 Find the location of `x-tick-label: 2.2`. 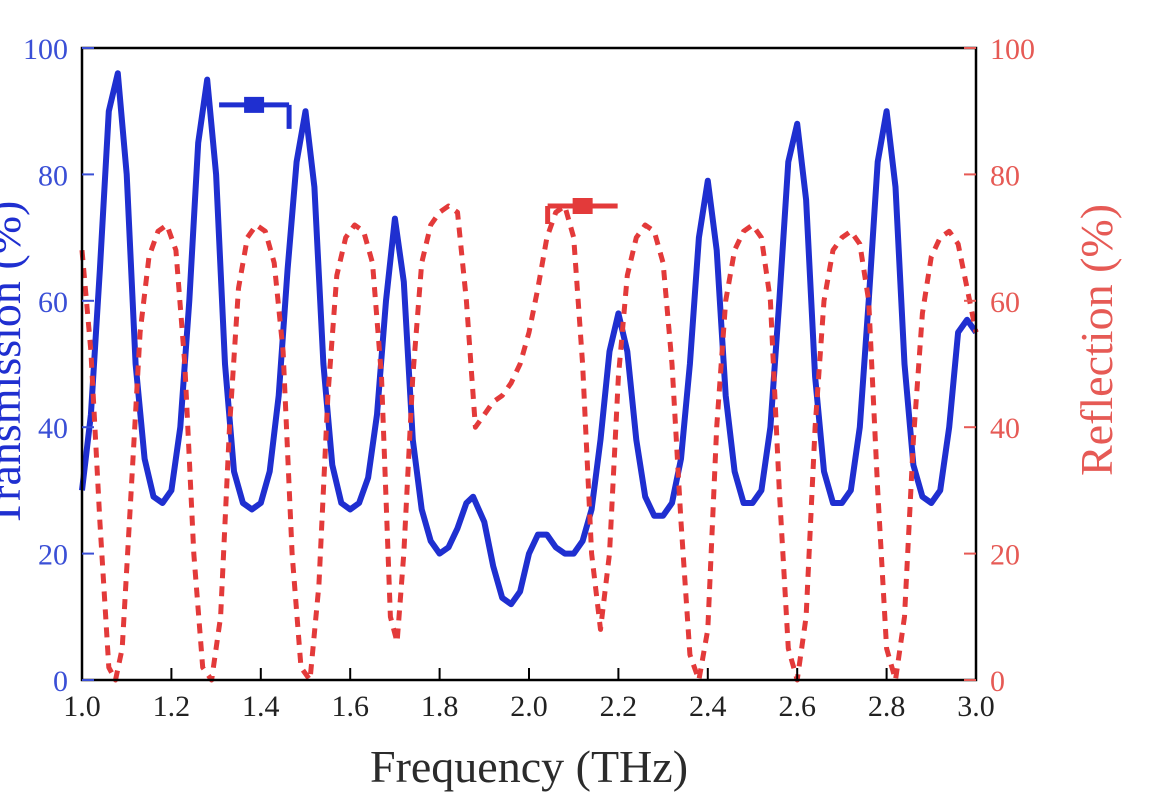

x-tick-label: 2.2 is located at coordinates (619, 706).